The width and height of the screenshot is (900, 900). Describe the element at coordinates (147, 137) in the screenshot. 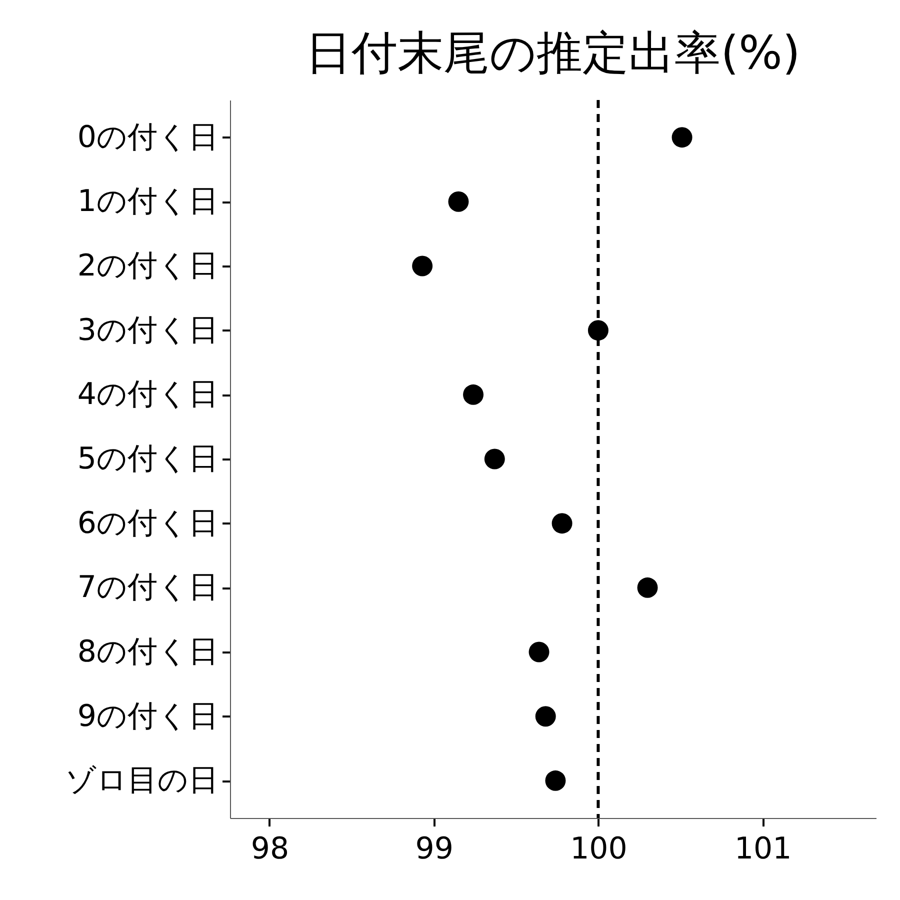

I see `y-tick-label: 0の付く日` at that location.